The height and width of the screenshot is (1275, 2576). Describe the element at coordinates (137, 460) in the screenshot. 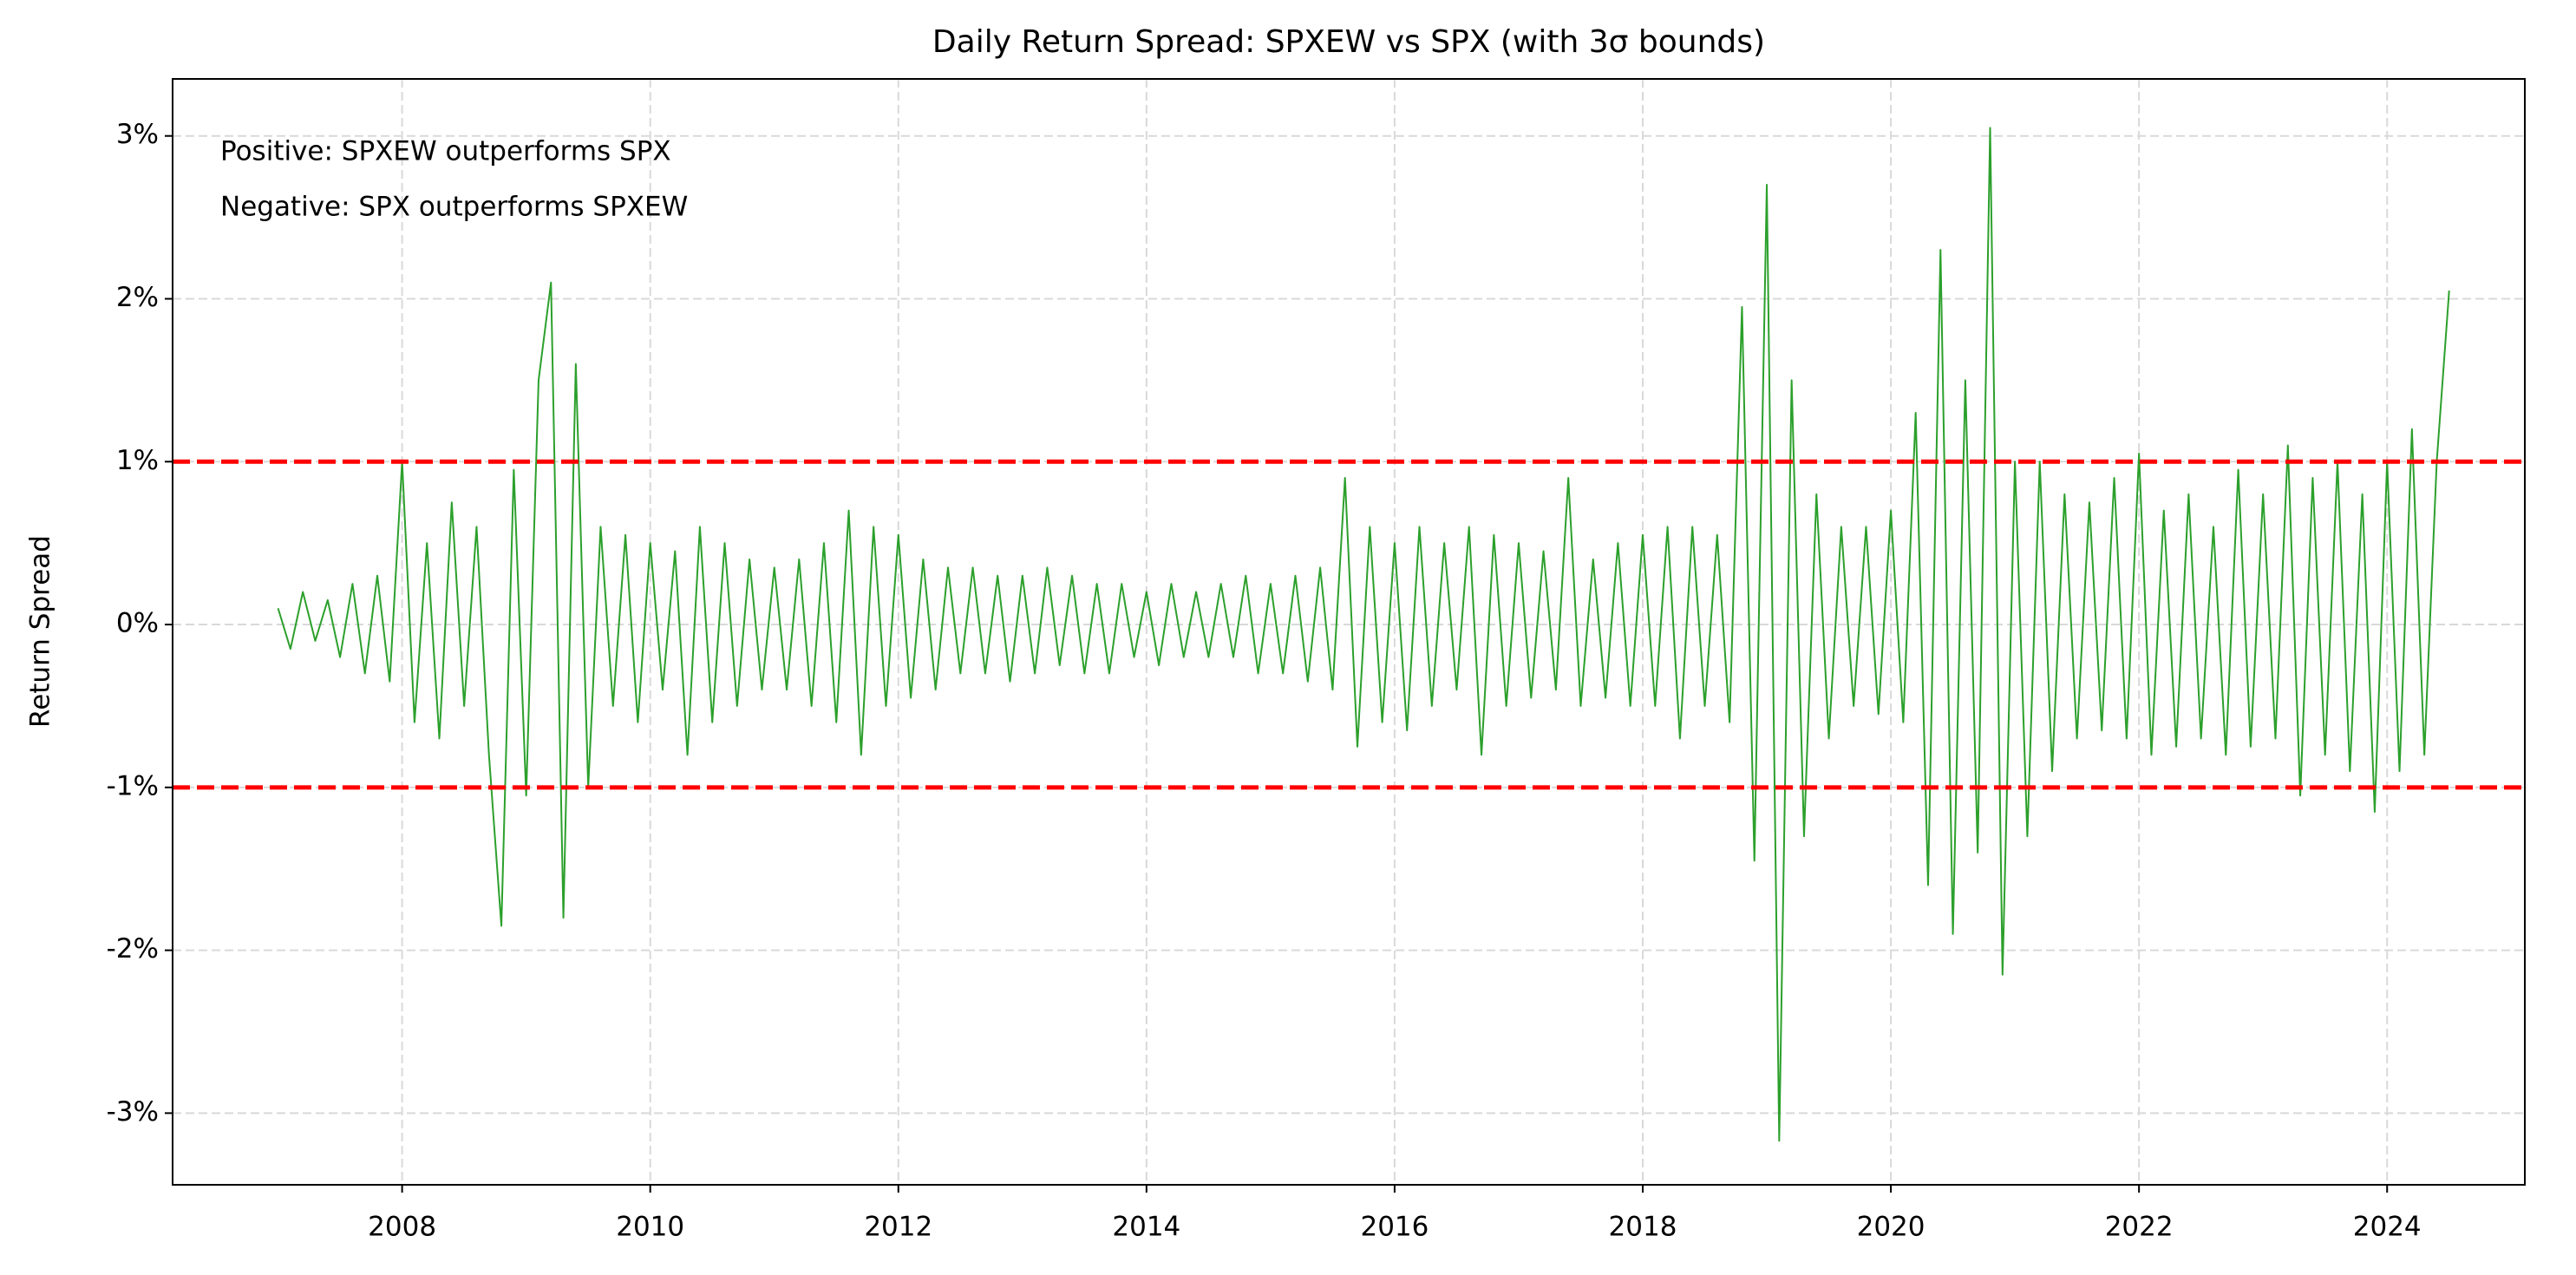

I see `y-tick-label: 1%` at that location.